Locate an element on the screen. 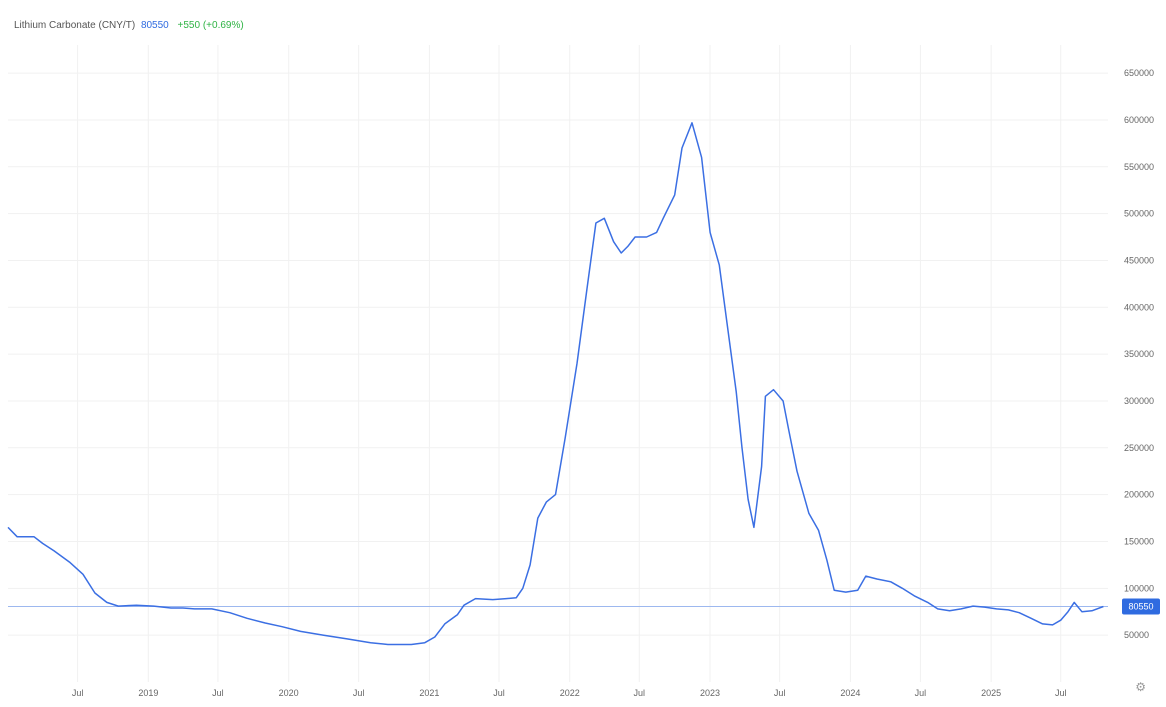  y-tick-label-4: 250000 is located at coordinates (1139, 448).